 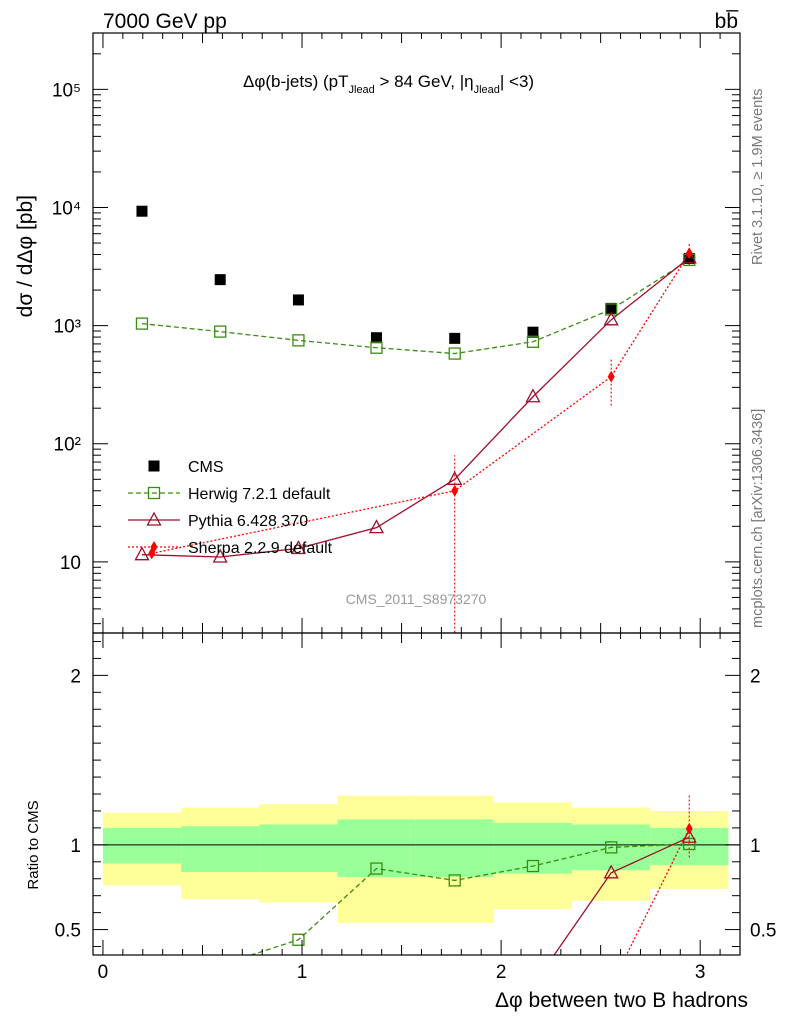 I want to click on process-label: bb̅, so click(x=727, y=21).